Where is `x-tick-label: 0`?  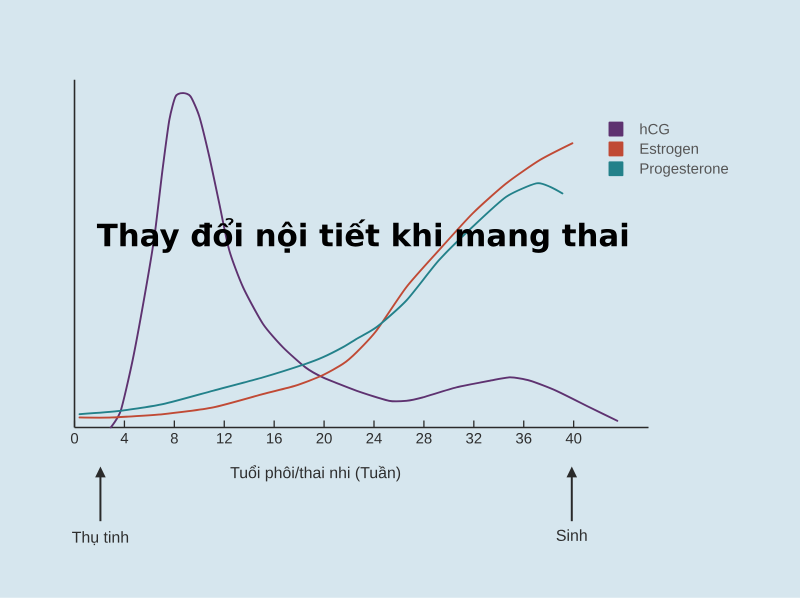
x-tick-label: 0 is located at coordinates (74, 438).